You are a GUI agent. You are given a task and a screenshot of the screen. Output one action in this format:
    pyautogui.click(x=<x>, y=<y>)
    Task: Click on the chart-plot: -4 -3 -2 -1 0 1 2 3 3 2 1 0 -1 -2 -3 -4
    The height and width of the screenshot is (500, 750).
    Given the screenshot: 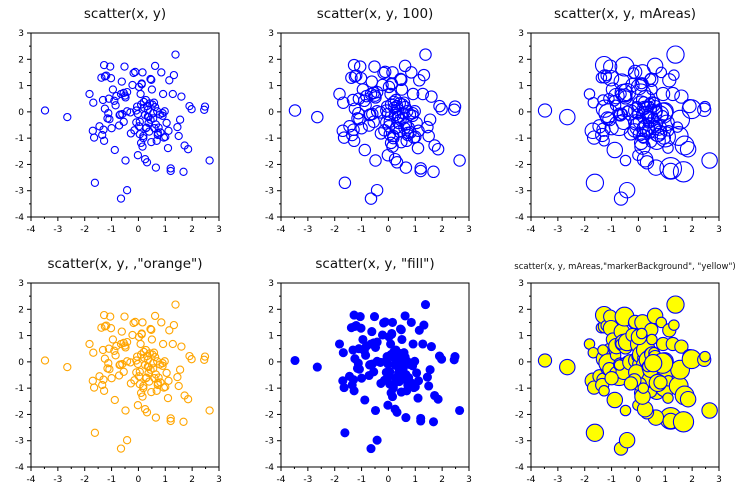 What is the action you would take?
    pyautogui.click(x=118, y=382)
    